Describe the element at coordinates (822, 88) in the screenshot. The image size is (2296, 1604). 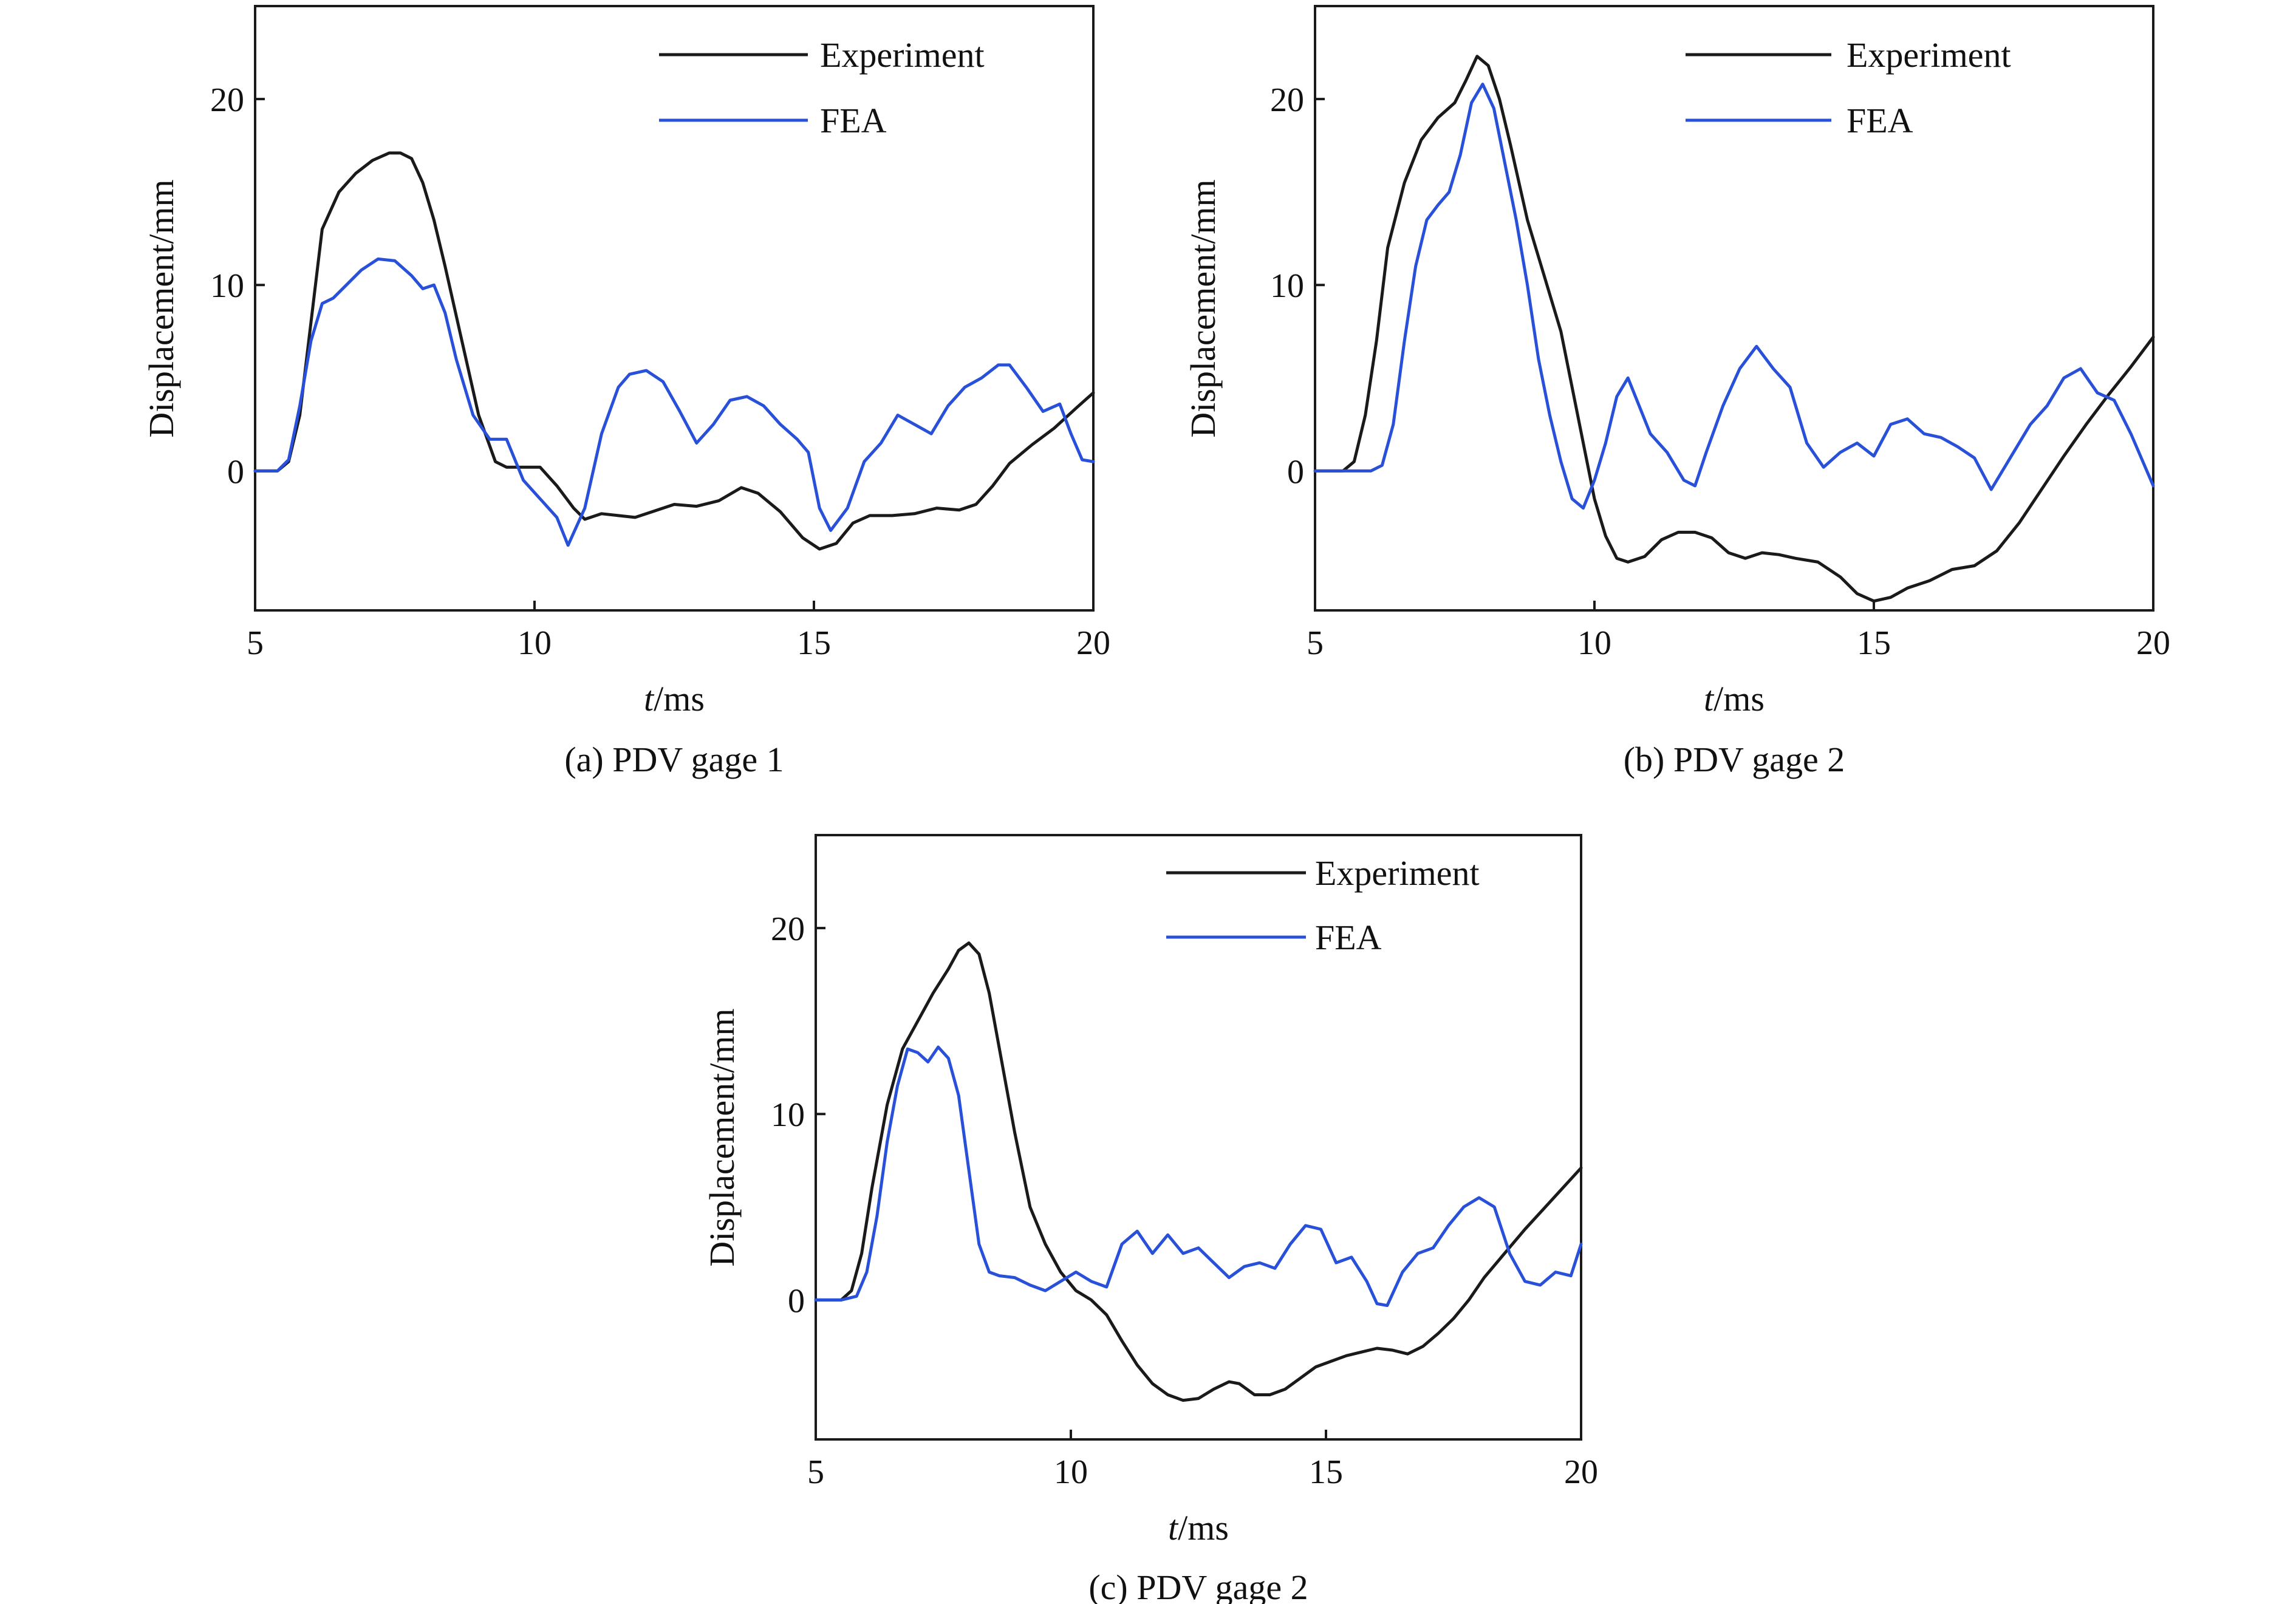
I see `legend-a: Experiment FEA` at that location.